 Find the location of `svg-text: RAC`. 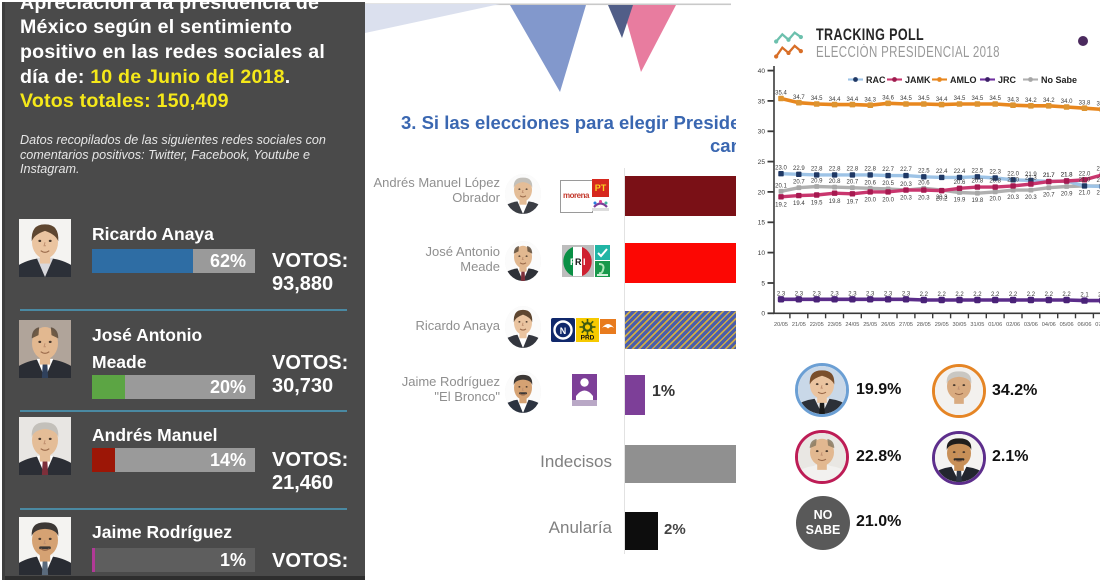

svg-text: RAC is located at coordinates (876, 80).